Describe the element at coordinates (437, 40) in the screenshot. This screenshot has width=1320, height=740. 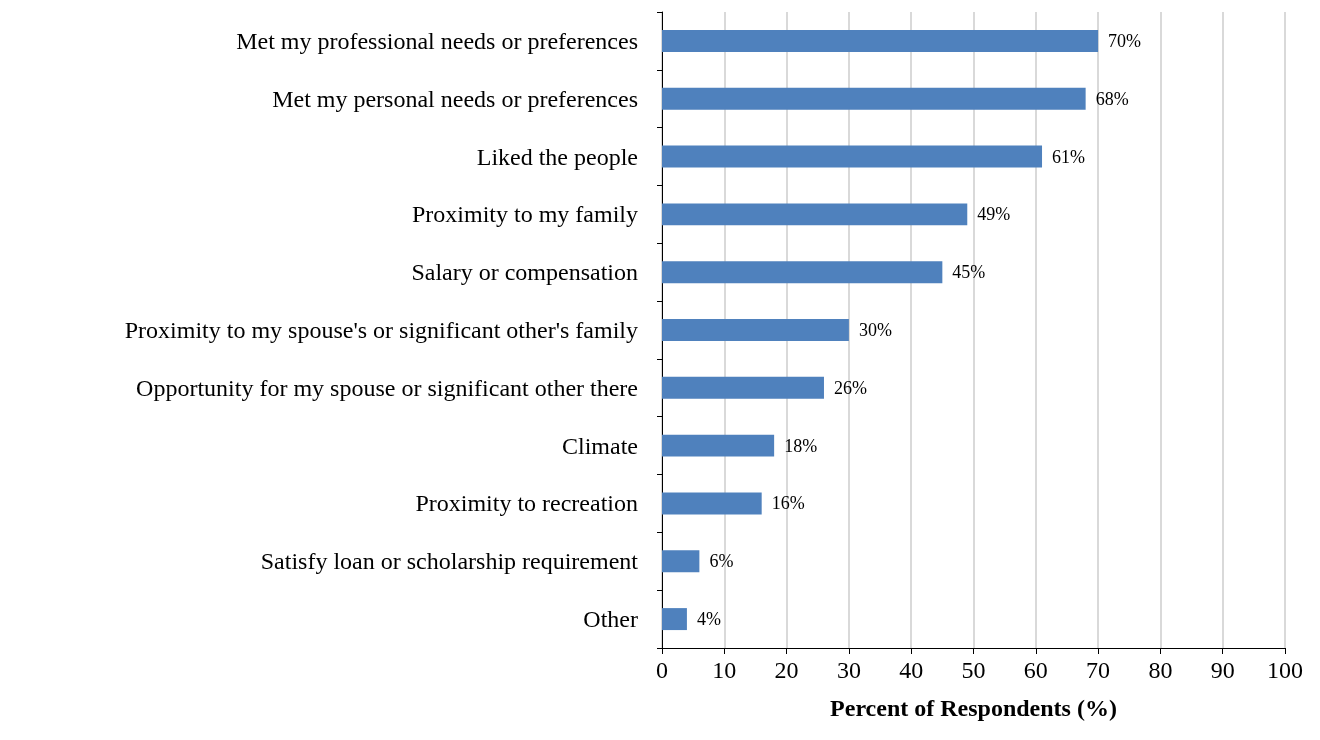
I see `y-tick-label: Met my professional needs or preferences` at that location.